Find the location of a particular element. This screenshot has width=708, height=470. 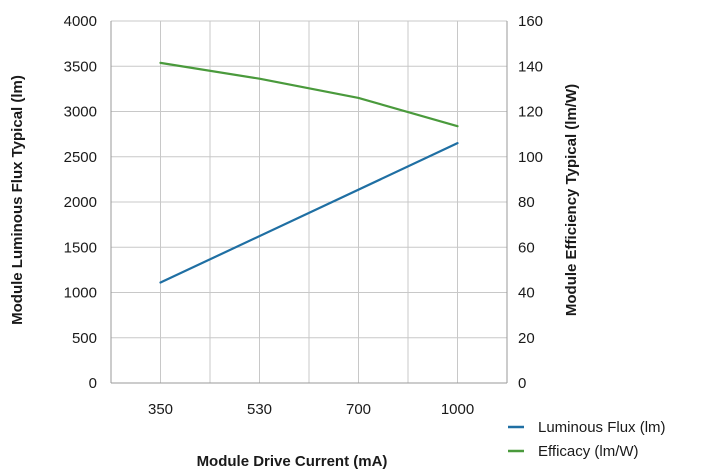

y-right-tick-label: 60 is located at coordinates (526, 247).